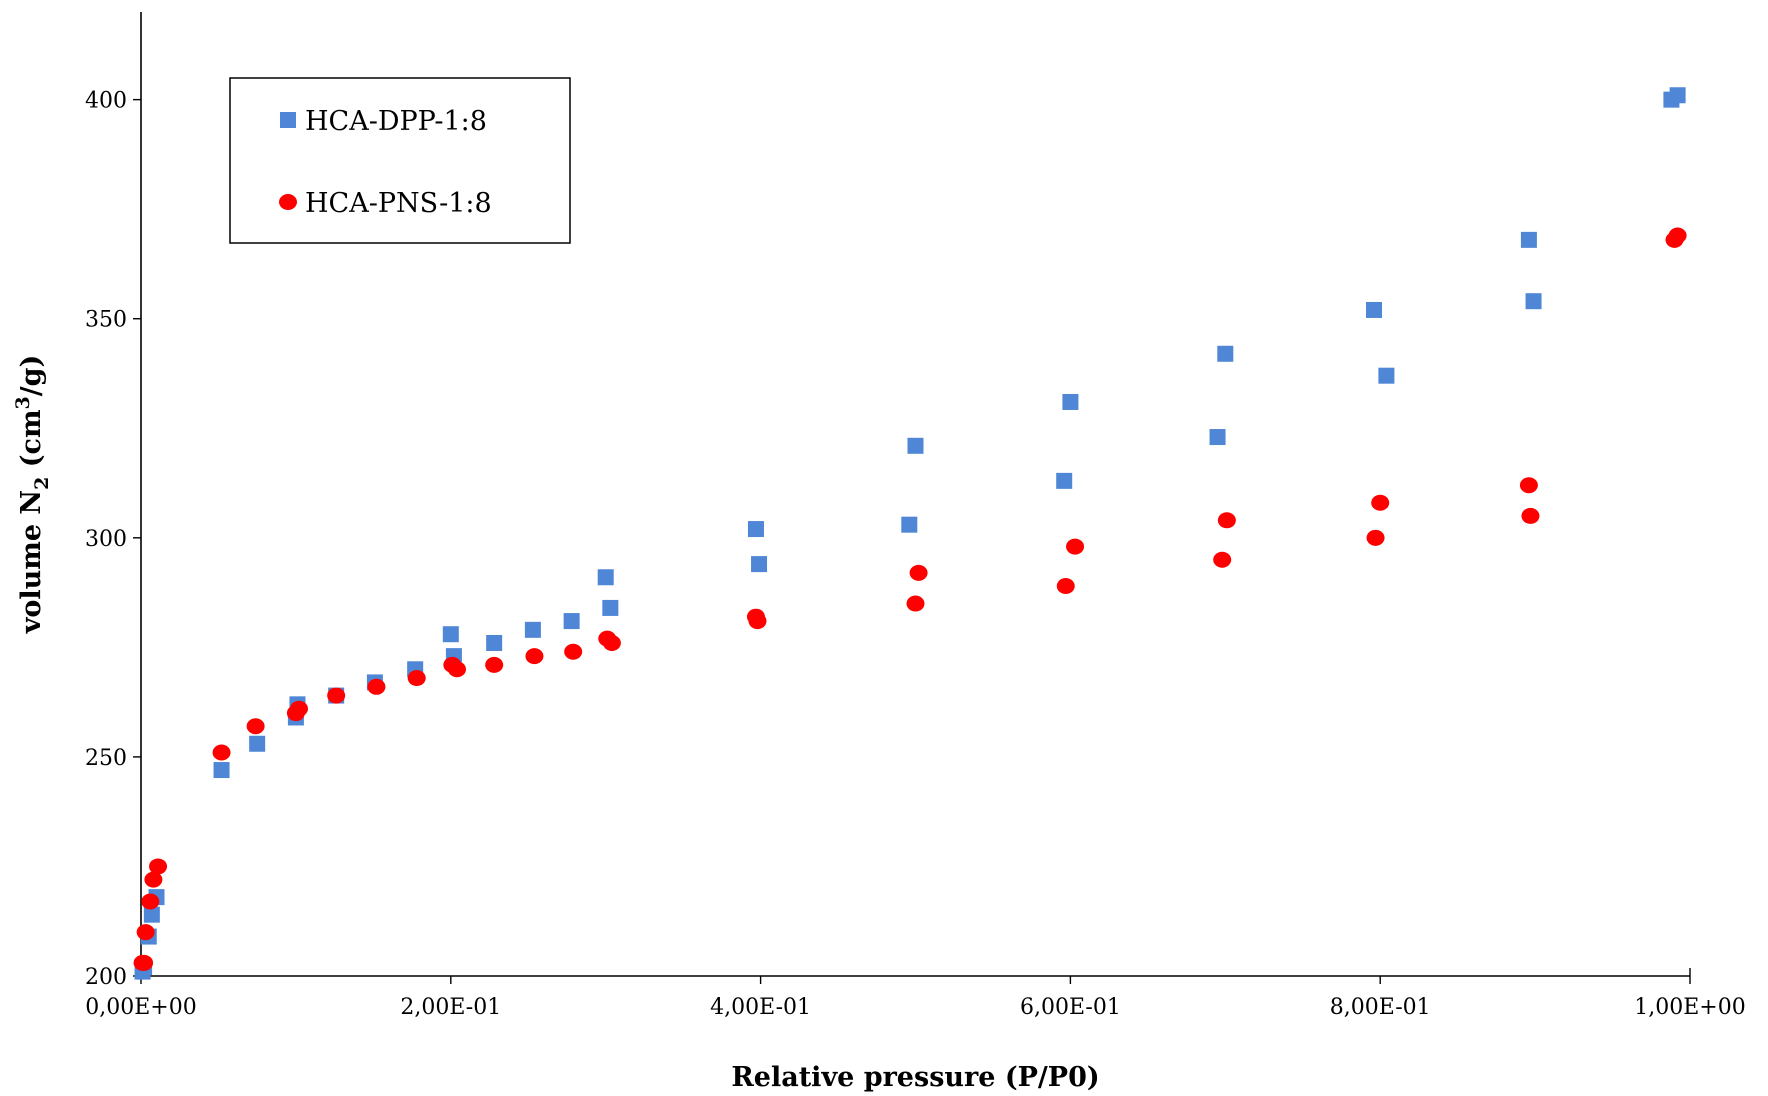  What do you see at coordinates (915, 1077) in the screenshot?
I see `x-axis-title: Relative pressure (P/P0)` at bounding box center [915, 1077].